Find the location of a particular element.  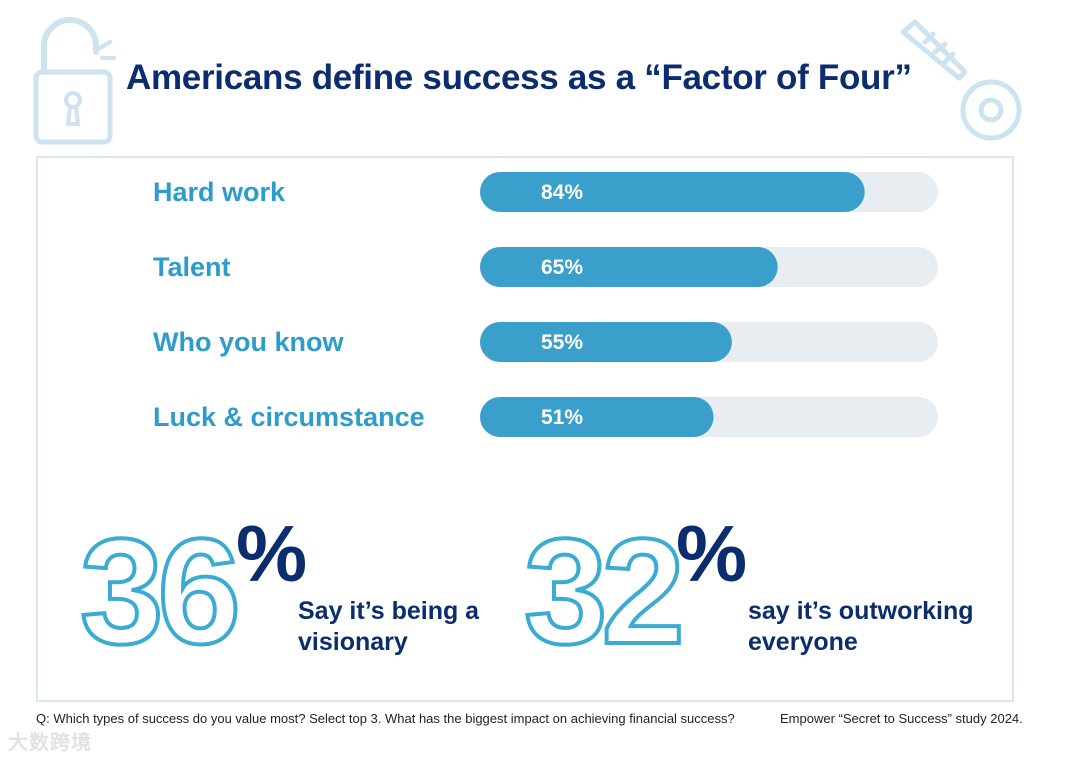

stat-caption-visionary: Say it’s being a visionary is located at coordinates (408, 627).